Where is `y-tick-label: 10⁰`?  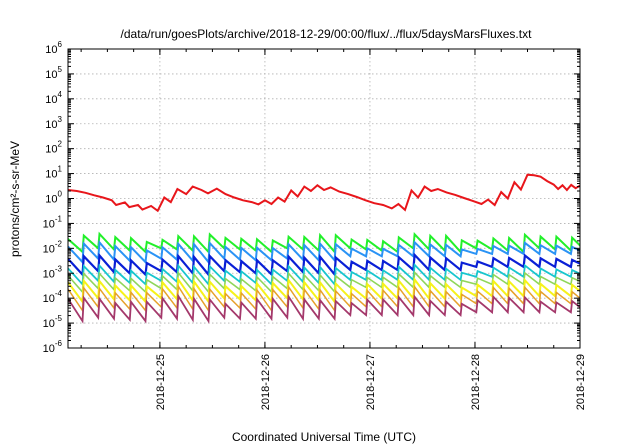
y-tick-label: 10⁰ is located at coordinates (53, 198).